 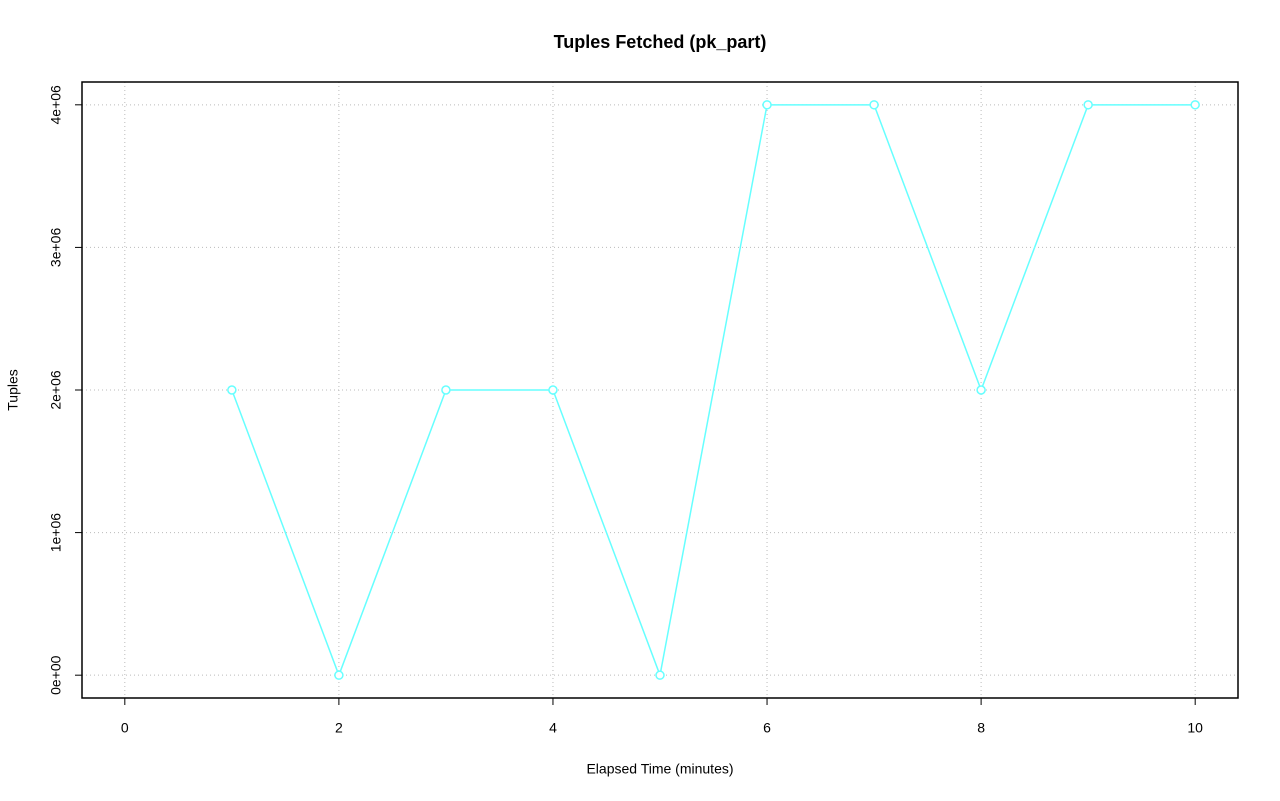 What do you see at coordinates (56, 675) in the screenshot?
I see `y-tick-label: 0e+00` at bounding box center [56, 675].